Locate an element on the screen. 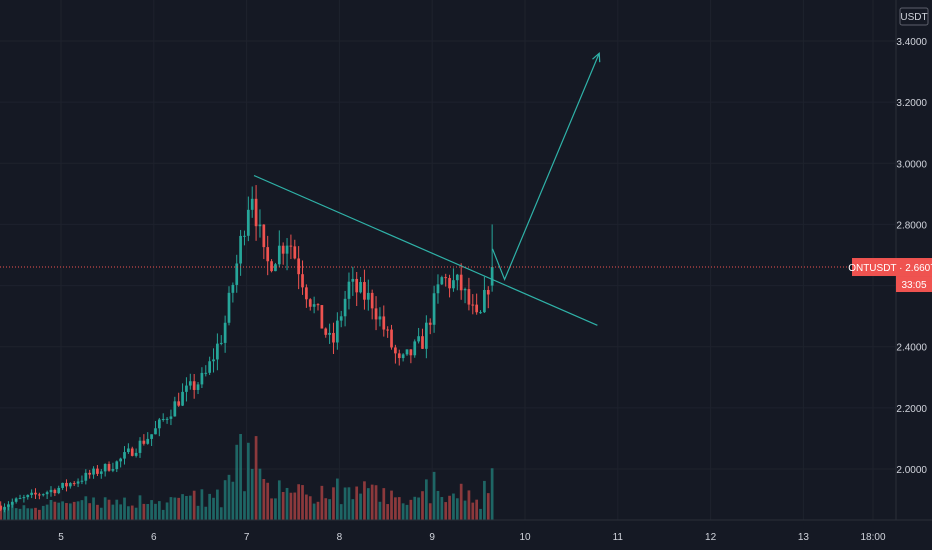  x-tick-label: 6 is located at coordinates (154, 537).